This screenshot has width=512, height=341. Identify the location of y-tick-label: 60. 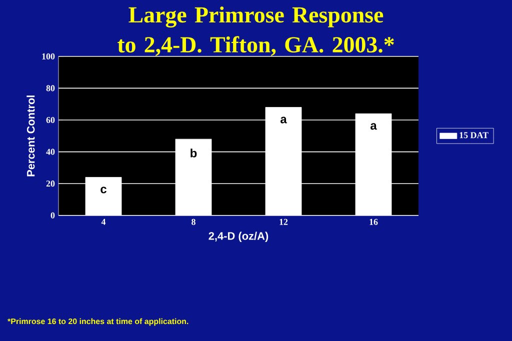
(50, 120).